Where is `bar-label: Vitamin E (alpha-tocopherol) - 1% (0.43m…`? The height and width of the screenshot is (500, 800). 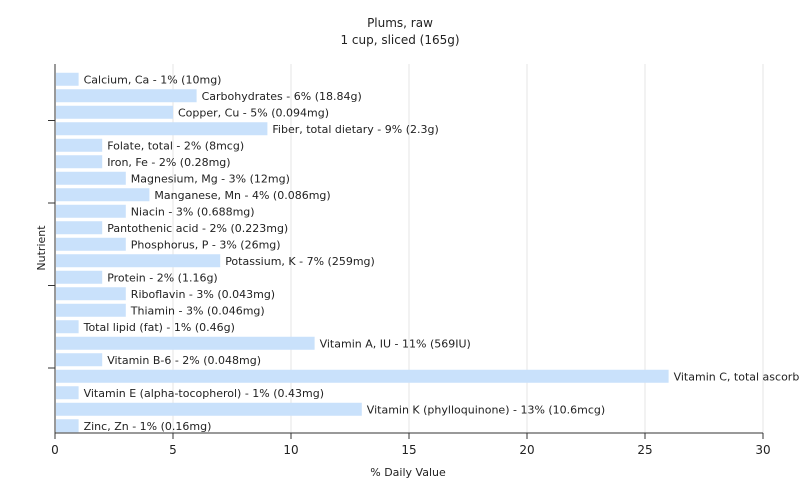 bar-label: Vitamin E (alpha-tocopherol) - 1% (0.43m… is located at coordinates (204, 393).